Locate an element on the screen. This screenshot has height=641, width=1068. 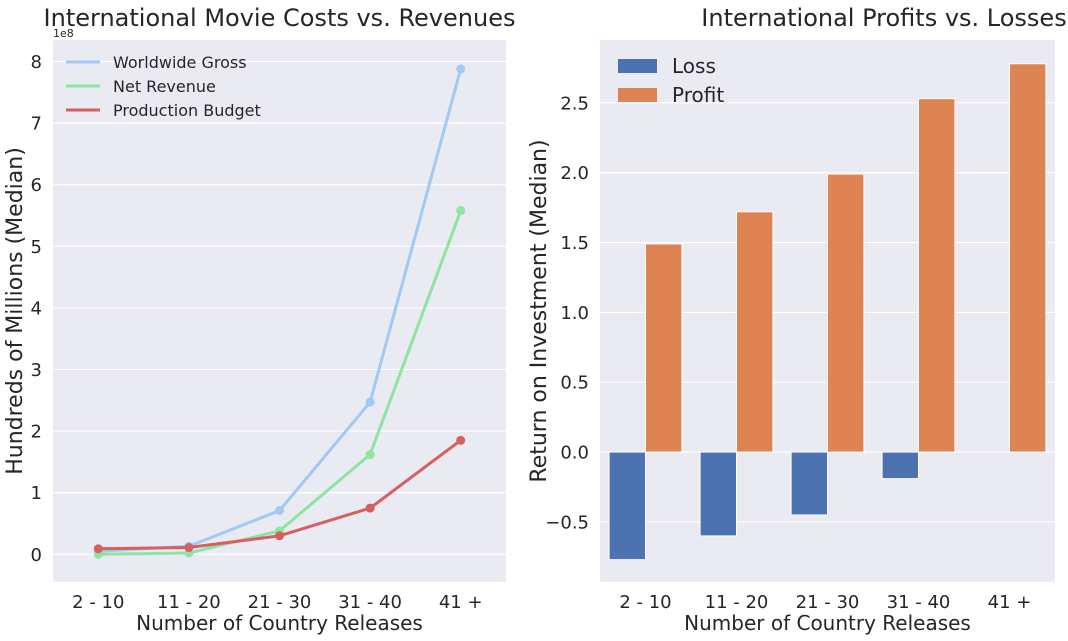
legend-swatch-profit is located at coordinates (637, 95).